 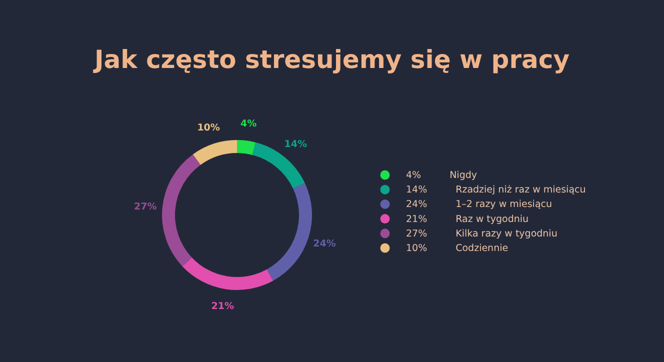 What do you see at coordinates (482, 234) in the screenshot?
I see `legend-label: 27% Kilka razy w tygodniu` at bounding box center [482, 234].